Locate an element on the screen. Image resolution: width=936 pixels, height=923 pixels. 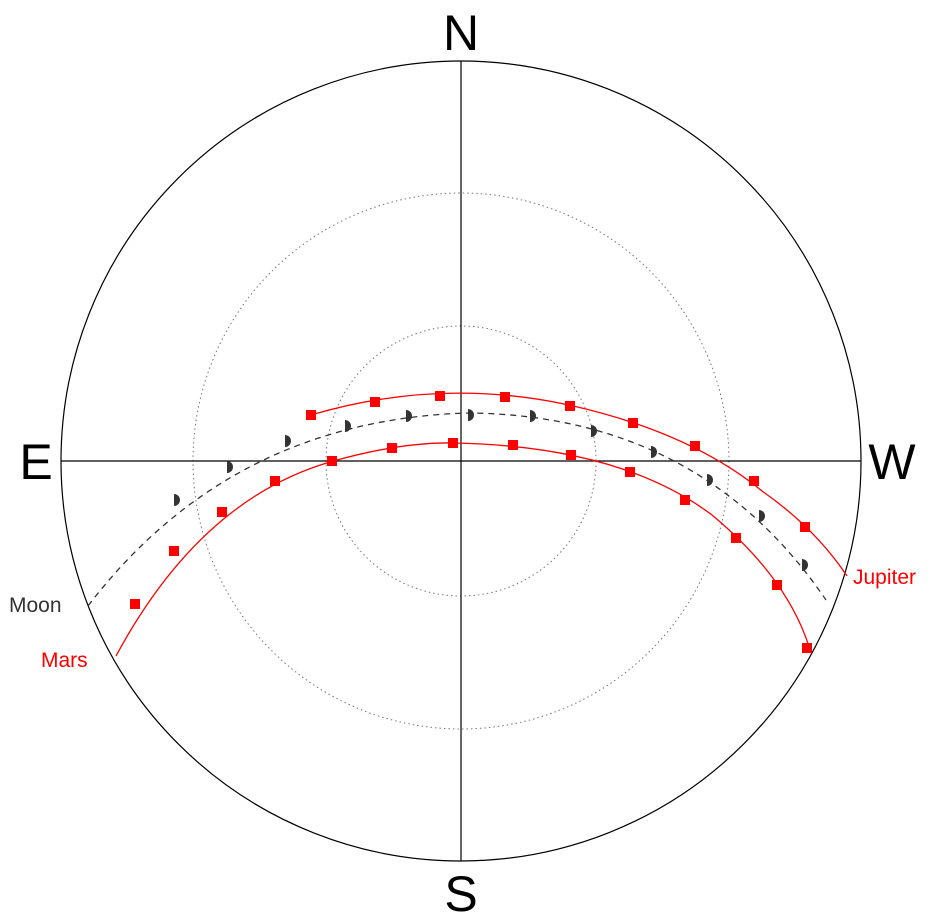
jupiter-label: Jupiter is located at coordinates (884, 577).